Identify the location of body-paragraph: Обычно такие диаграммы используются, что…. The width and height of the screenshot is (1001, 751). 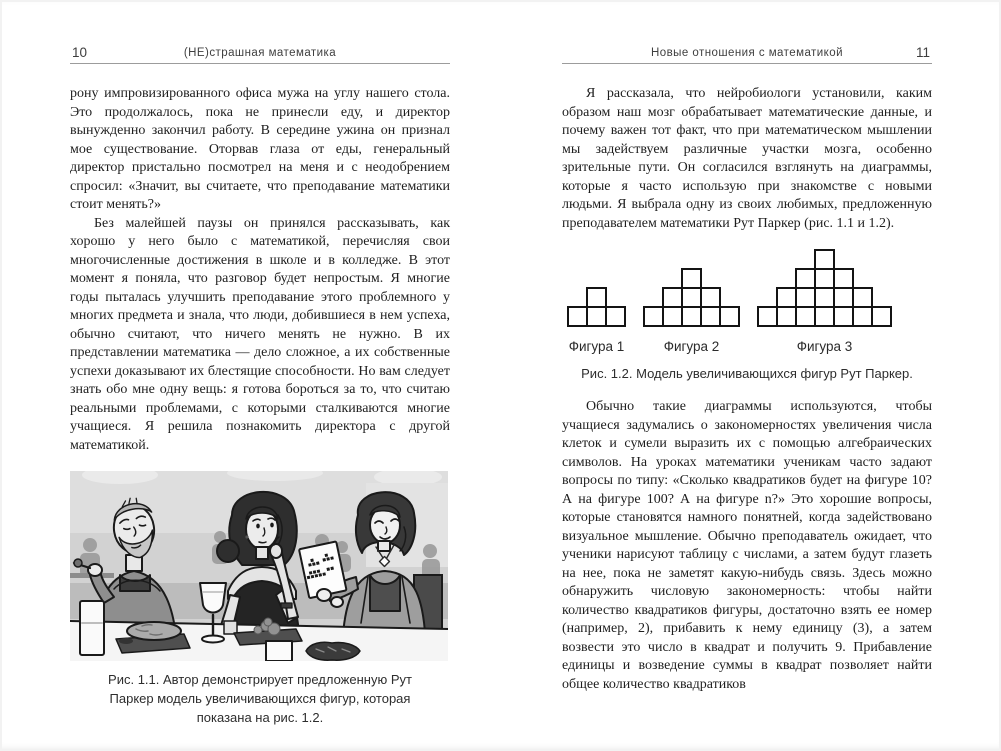
(747, 545).